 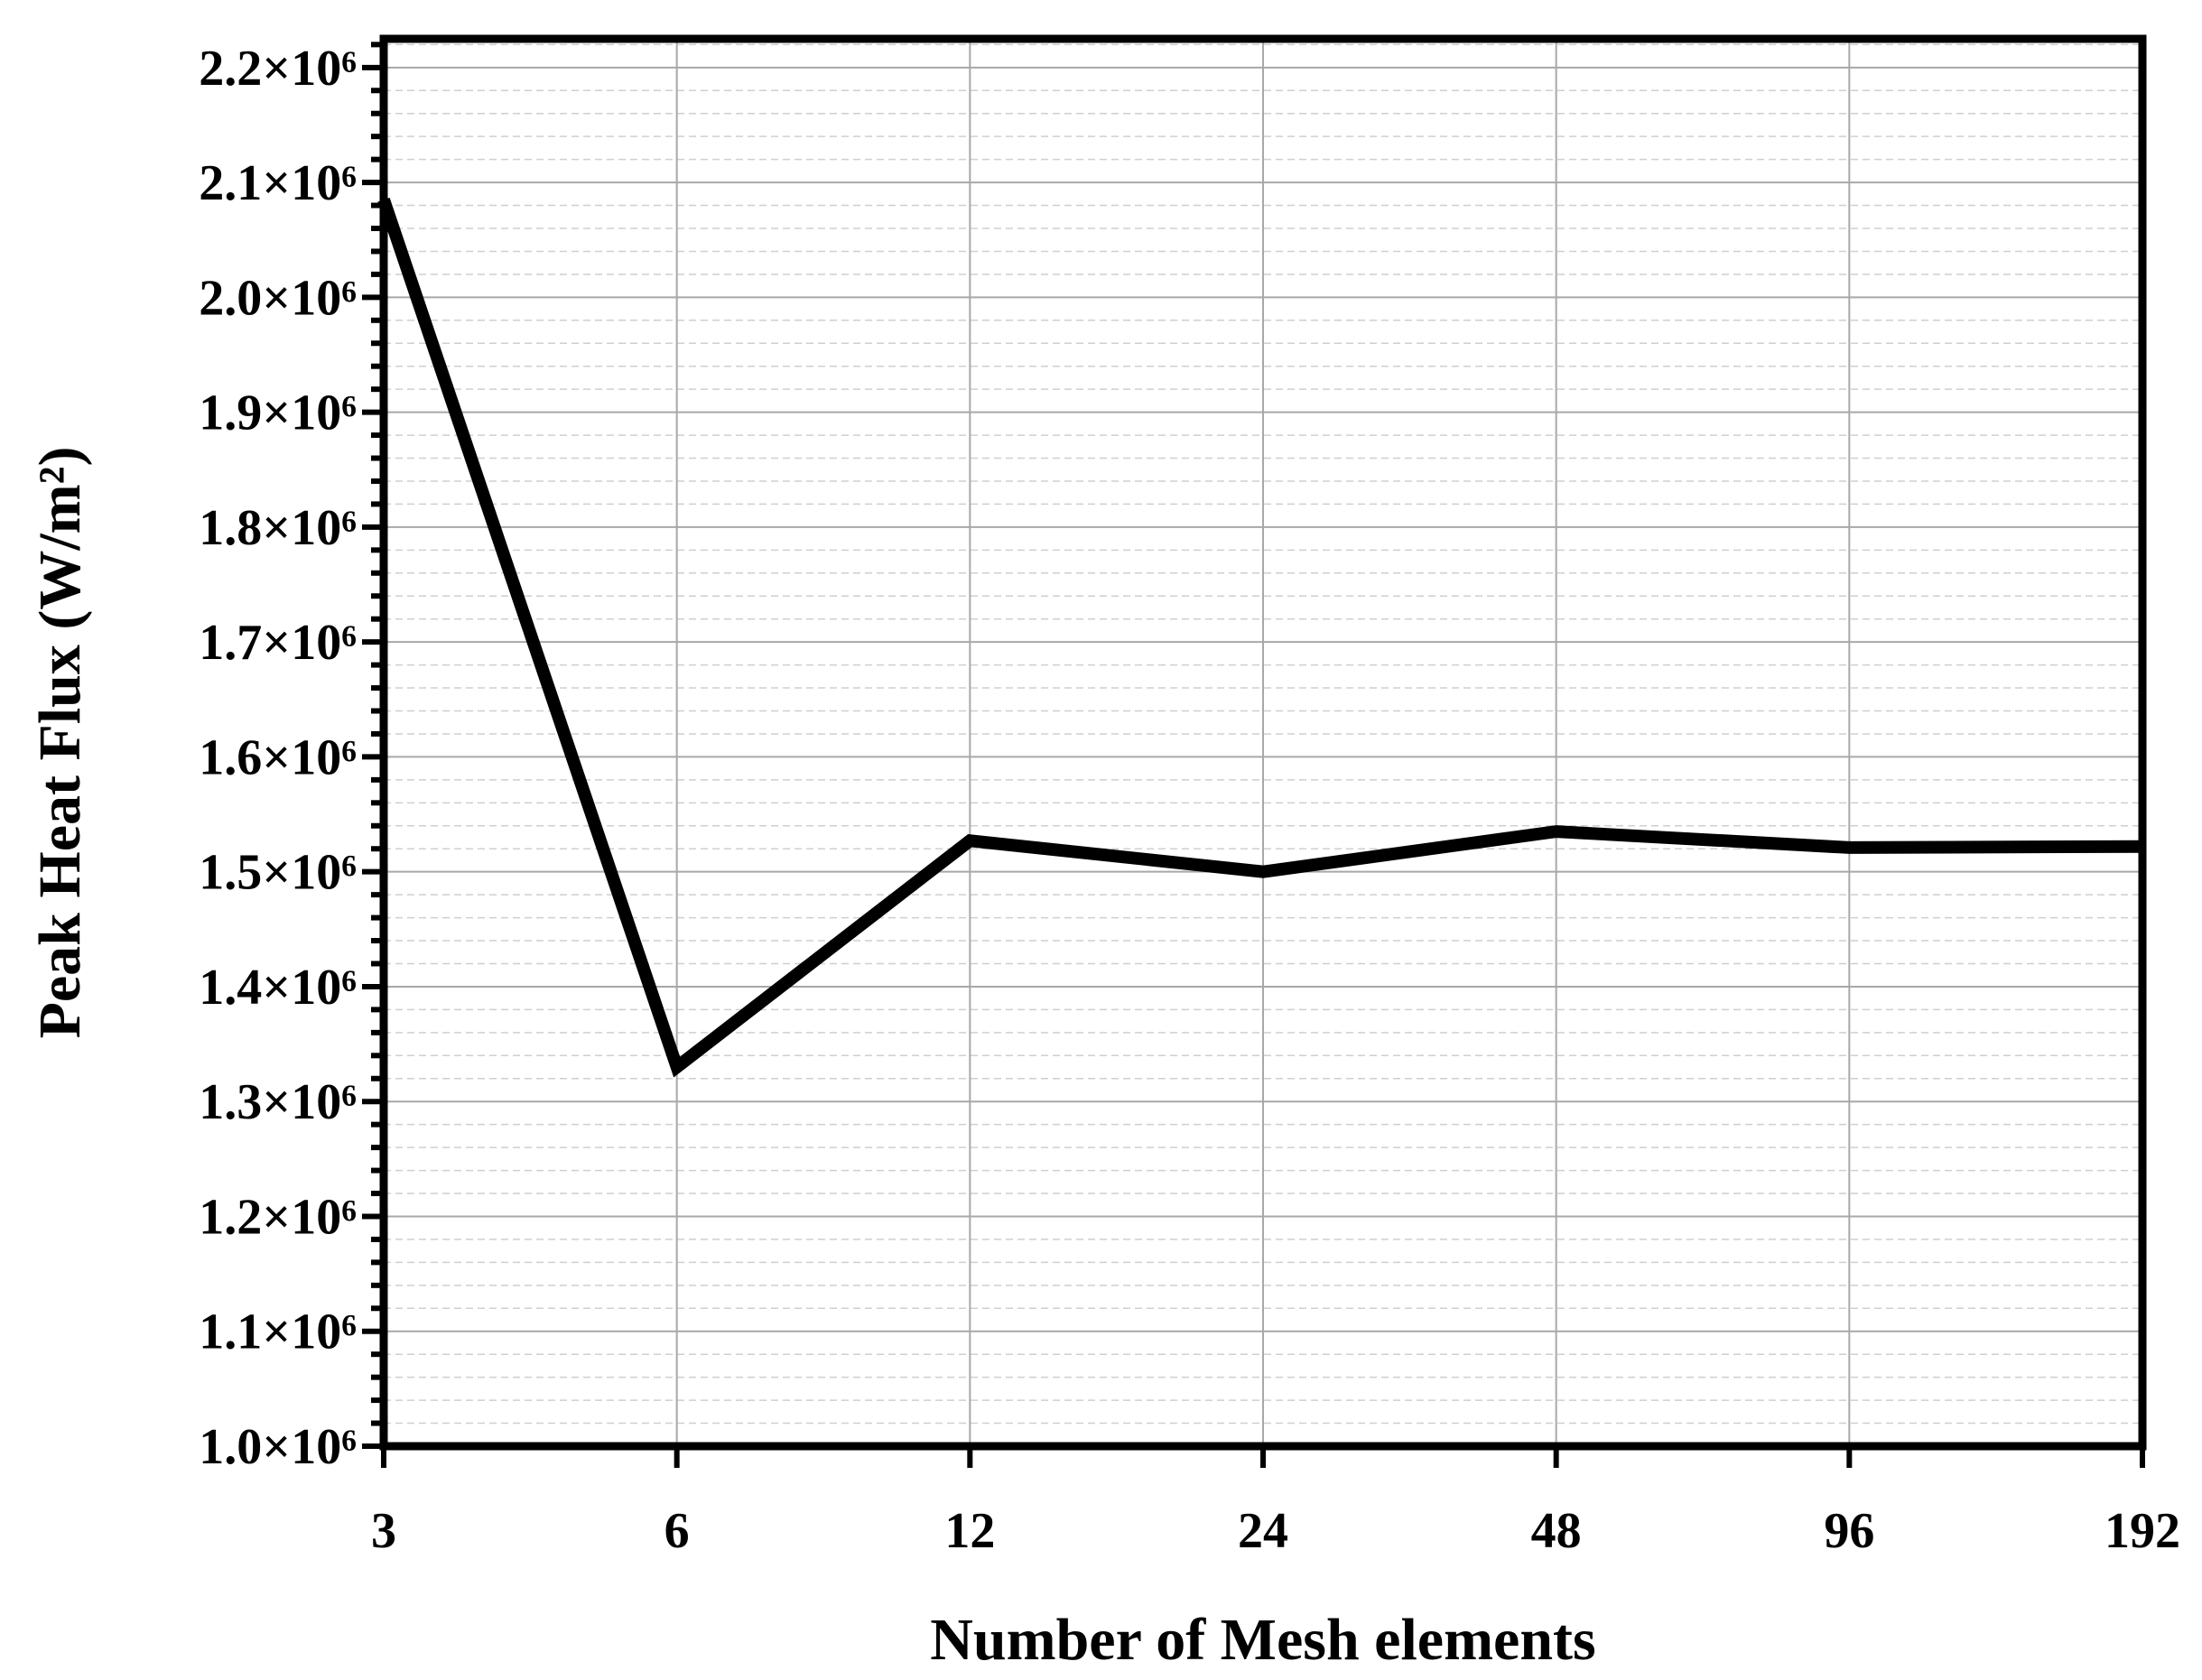 I want to click on y-tick-label: 1.6×10⁶, so click(x=278, y=757).